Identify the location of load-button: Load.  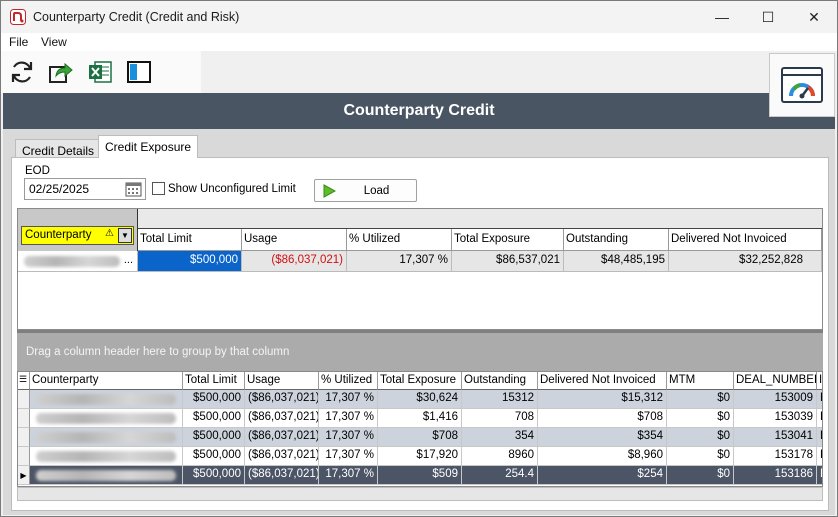
(365, 190).